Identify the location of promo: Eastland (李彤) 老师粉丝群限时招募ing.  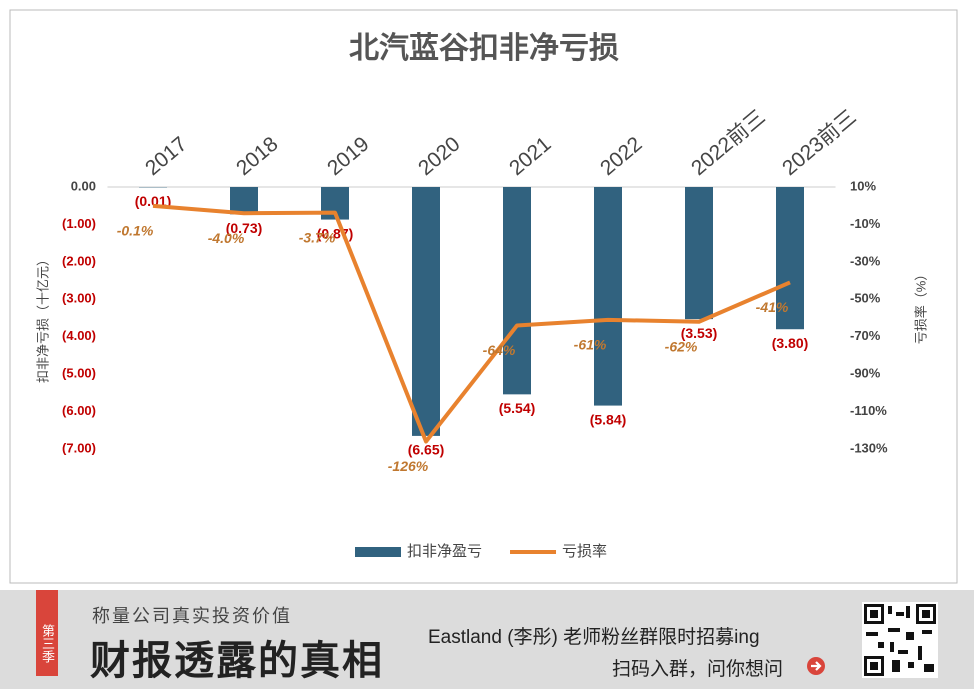
(594, 637).